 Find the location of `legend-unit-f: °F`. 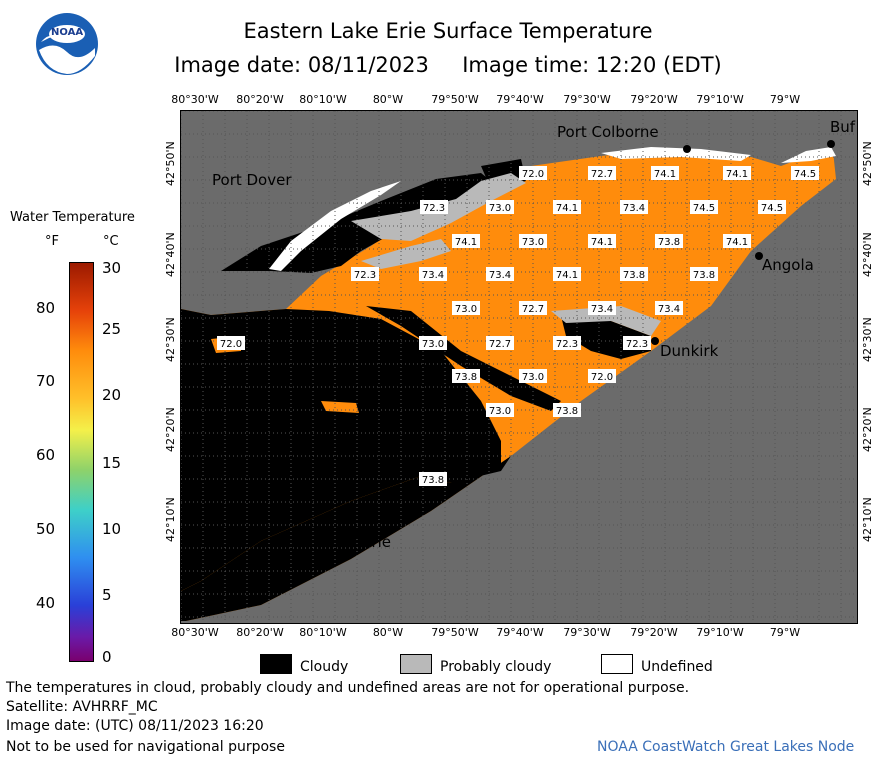

legend-unit-f: °F is located at coordinates (52, 241).